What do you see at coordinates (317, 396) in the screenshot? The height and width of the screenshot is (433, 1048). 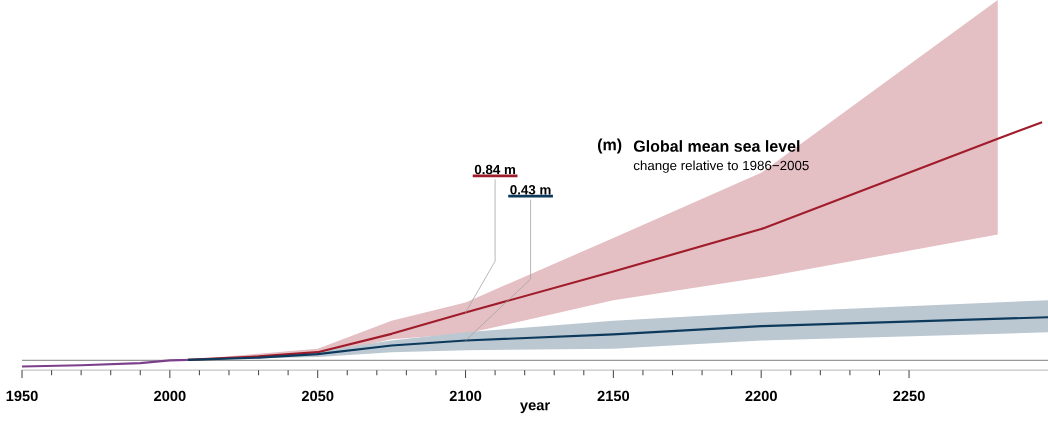 I see `x-tick-label: 2050` at bounding box center [317, 396].